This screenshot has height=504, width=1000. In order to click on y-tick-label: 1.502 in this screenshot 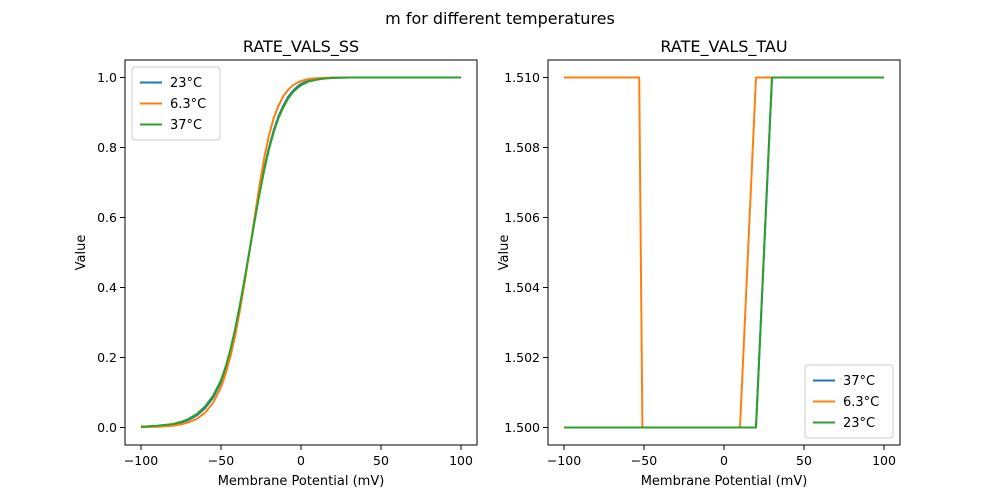, I will do `click(522, 357)`.